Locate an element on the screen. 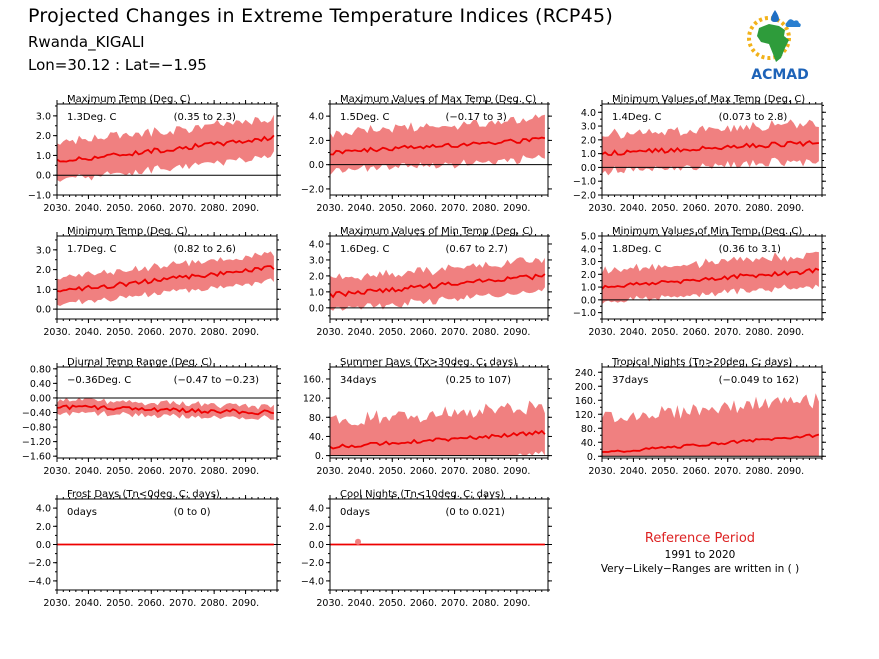  chart-range: (−0.17 to 3) is located at coordinates (476, 117).